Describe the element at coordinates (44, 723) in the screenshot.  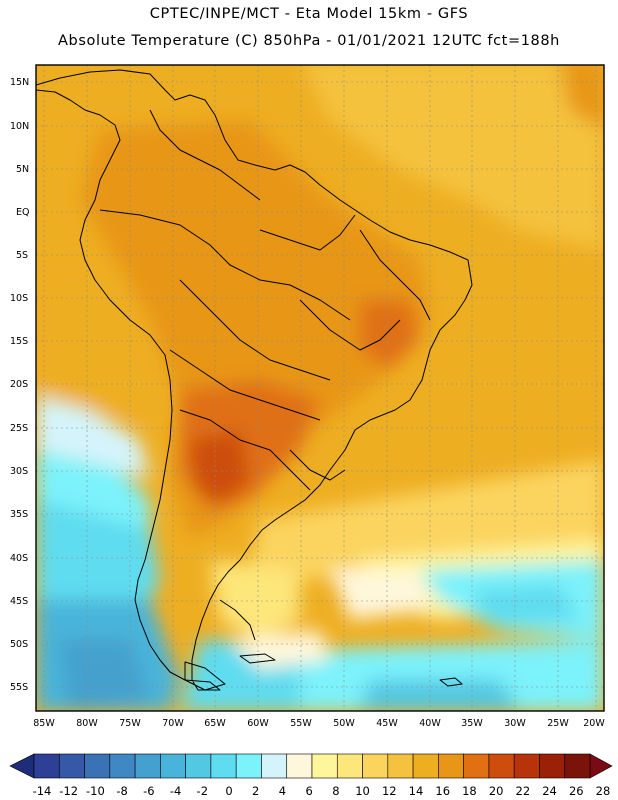
I see `lon-label: 85W` at that location.